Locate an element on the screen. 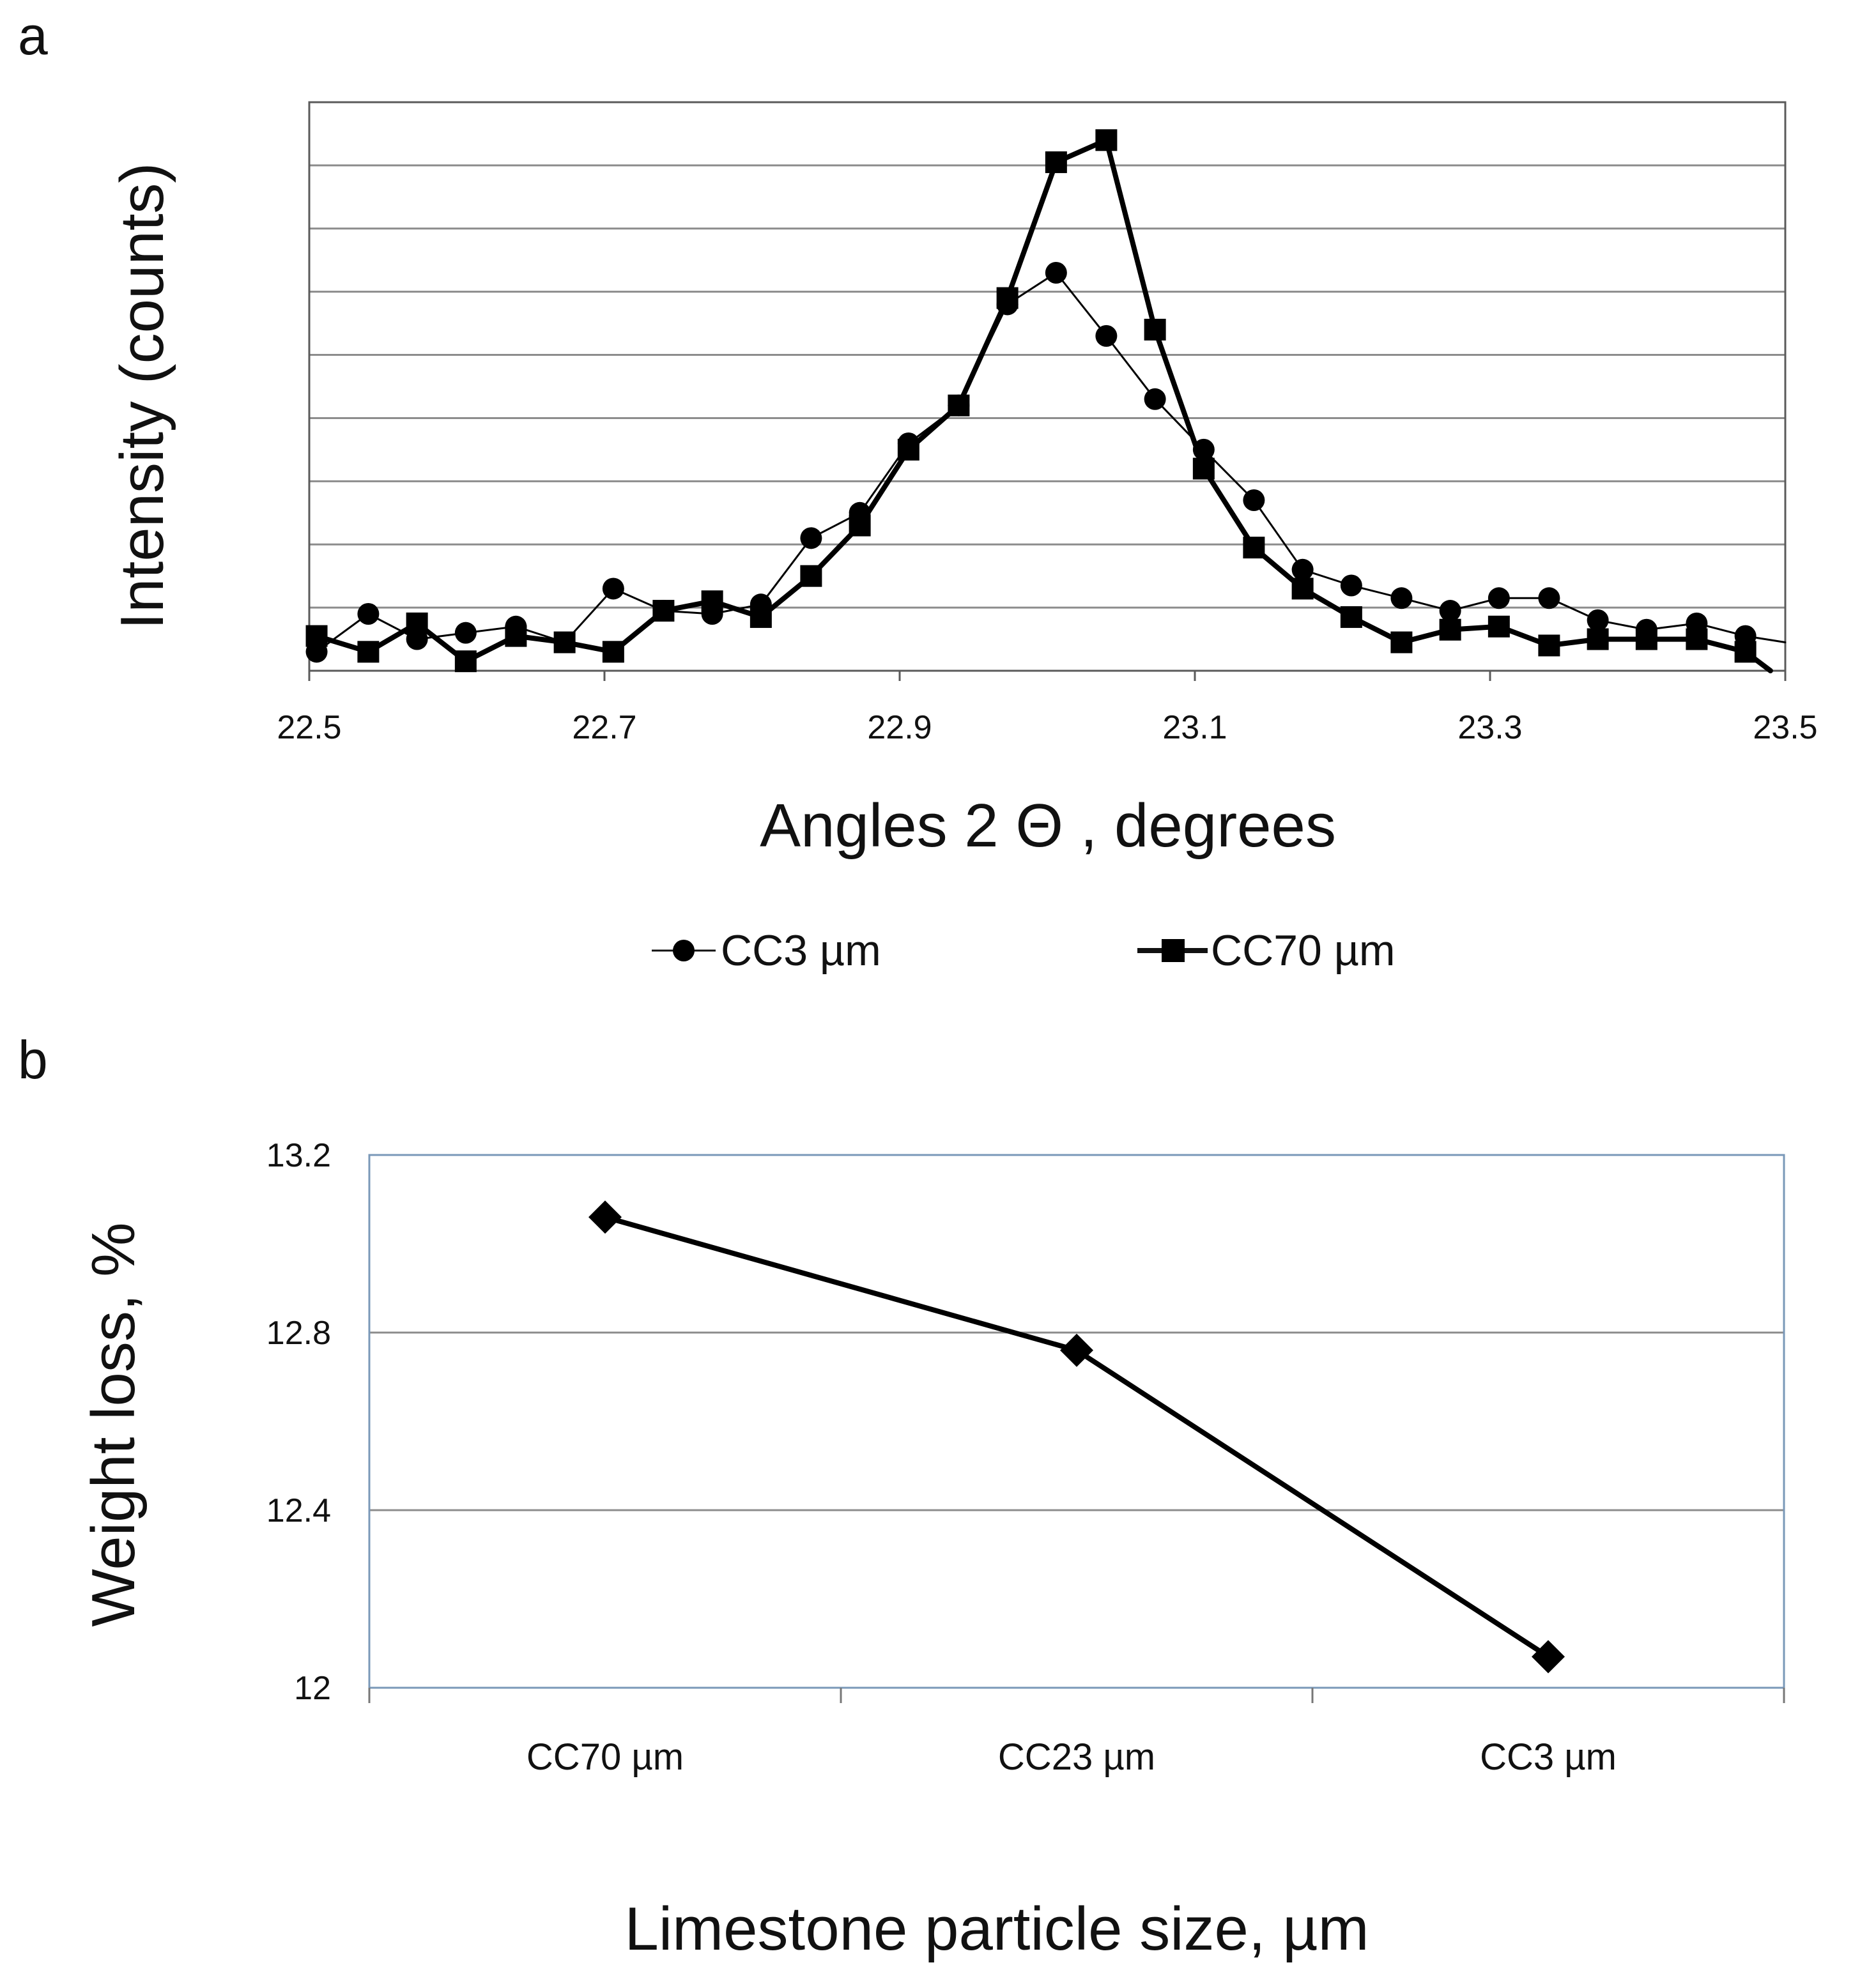 This screenshot has height=1988, width=1853. weight-loss-y-ticks: 12 12.4 12.8 13.2 is located at coordinates (298, 1422).